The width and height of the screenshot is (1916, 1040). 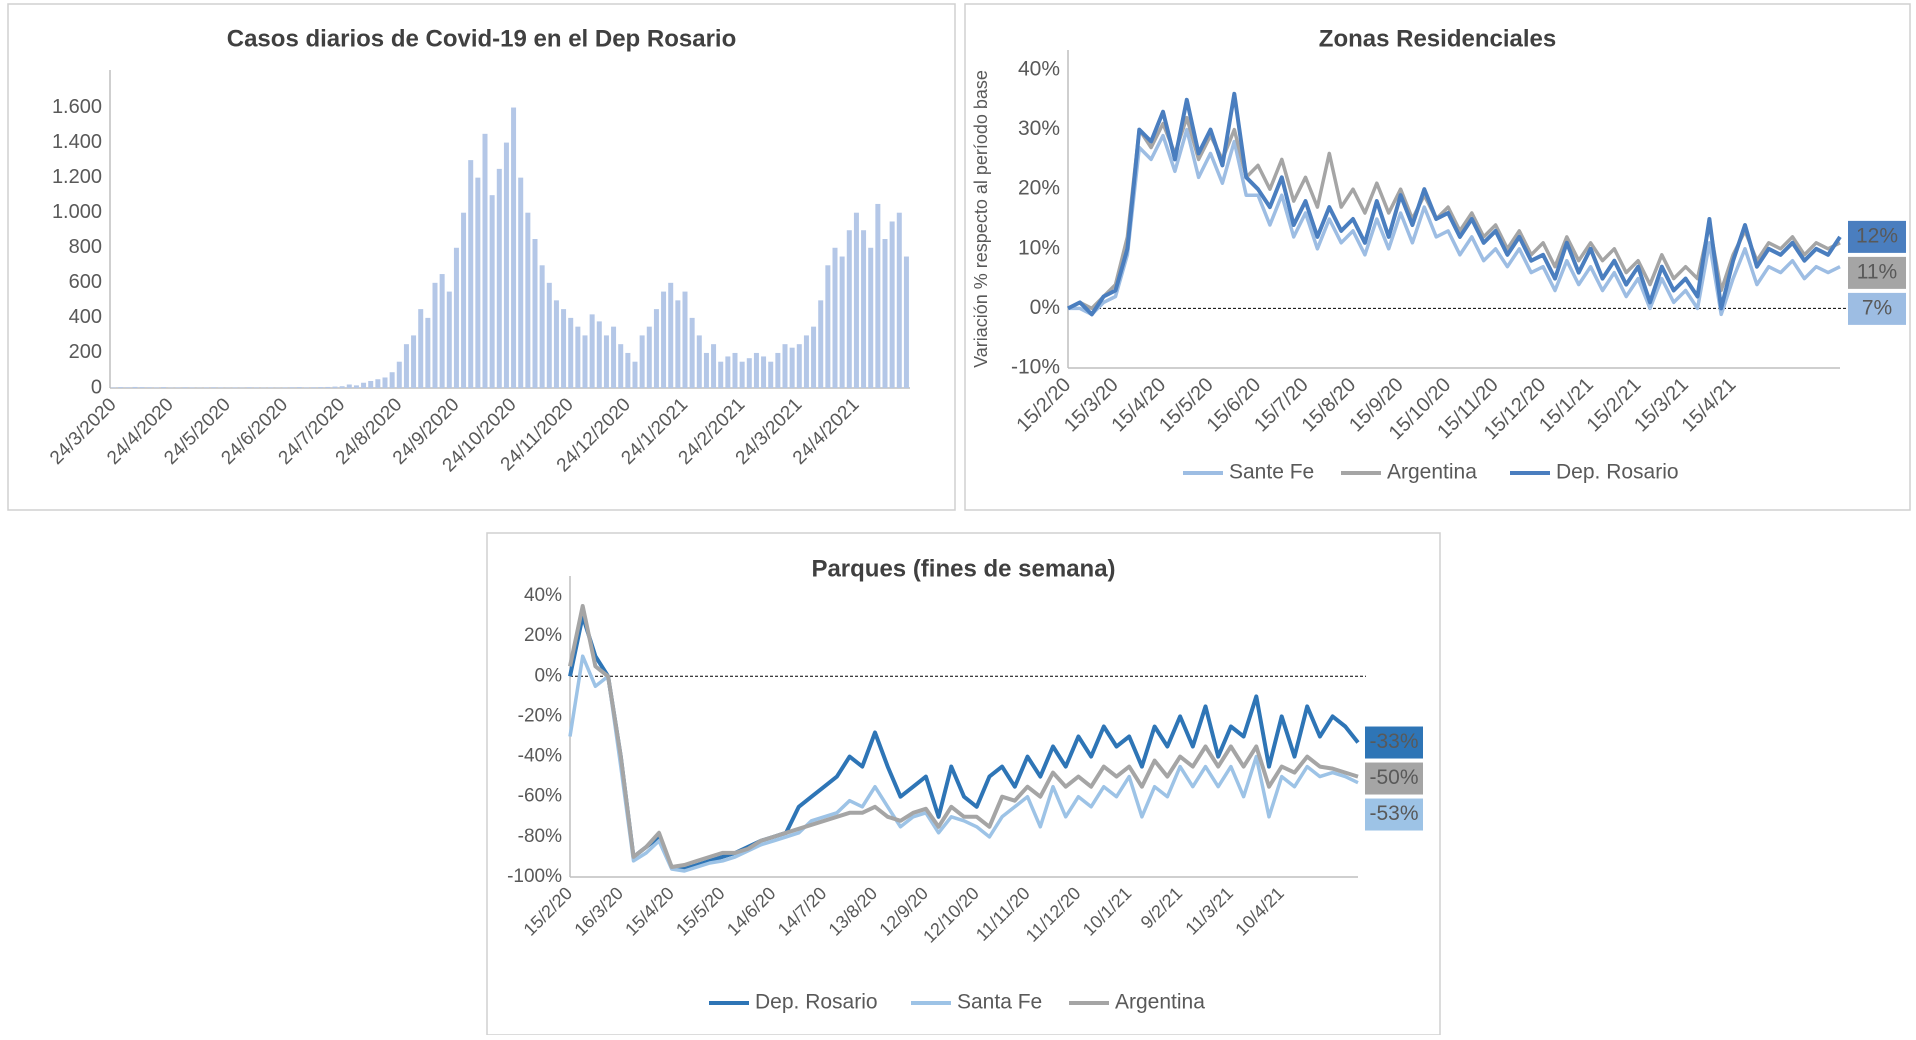 I want to click on legend-label: Argentina, so click(x=1160, y=1002).